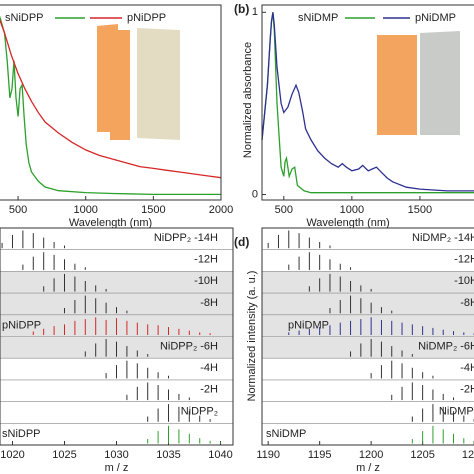  I want to click on x-tick-label: 1025, so click(64, 455).